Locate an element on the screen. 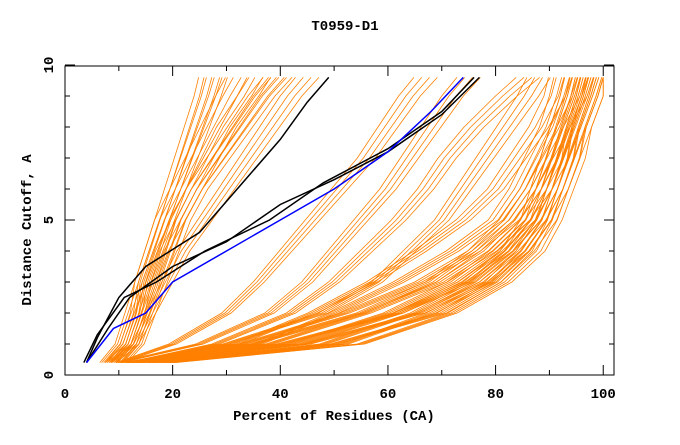 The image size is (680, 445). x-tick-label: 40 is located at coordinates (280, 395).